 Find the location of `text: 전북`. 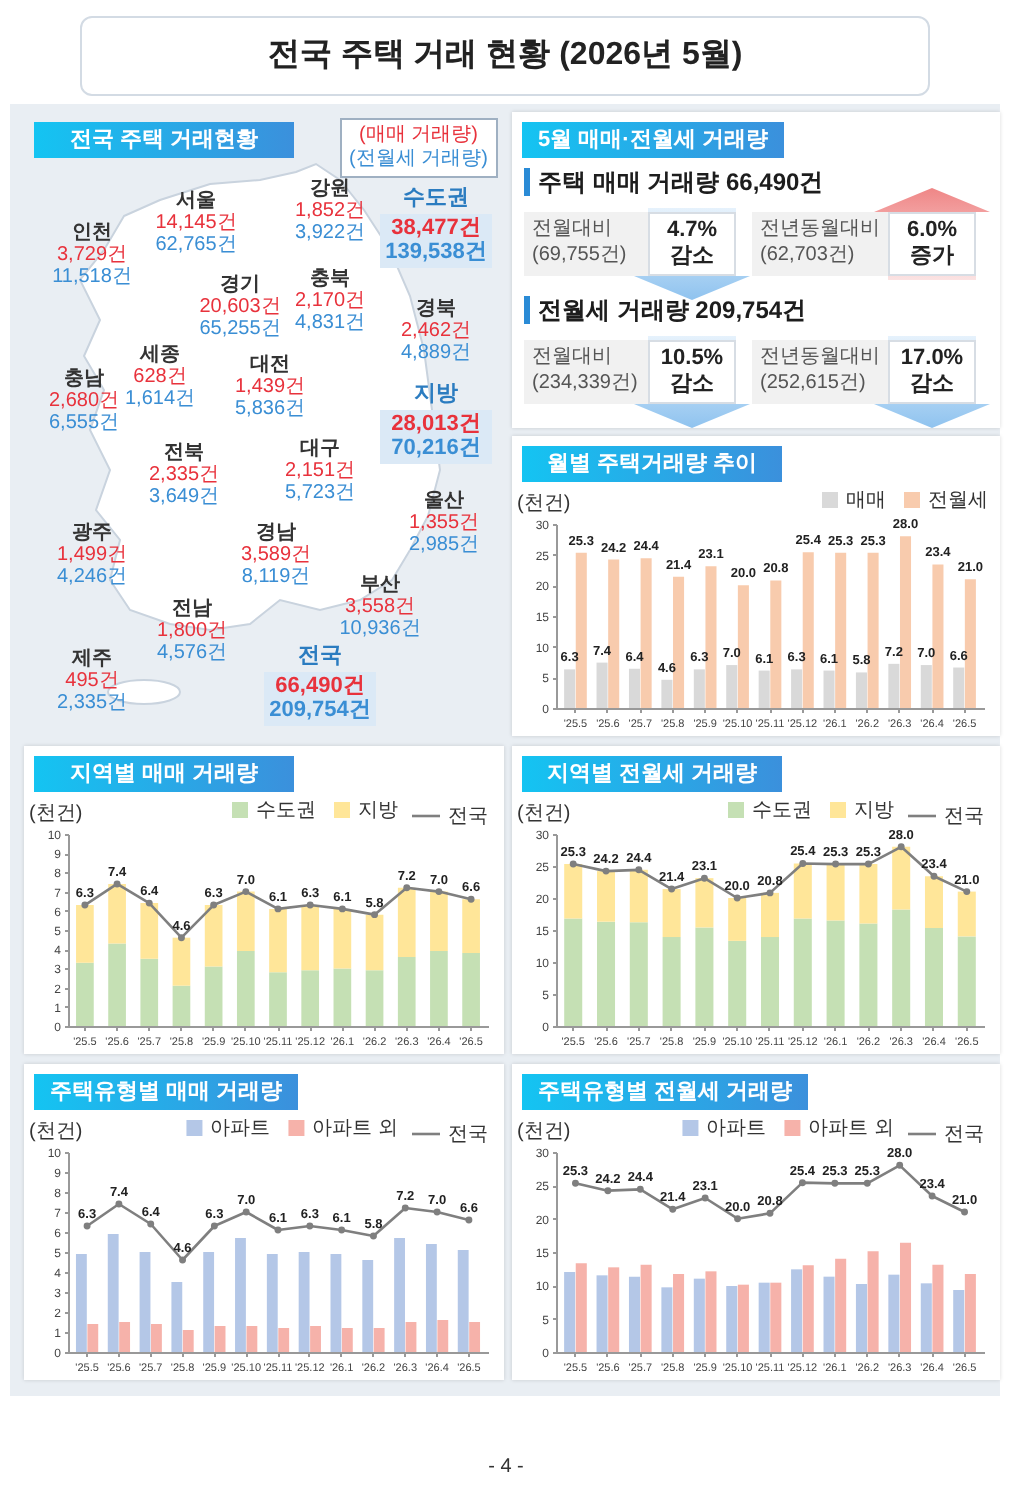

text: 전북 is located at coordinates (184, 453).